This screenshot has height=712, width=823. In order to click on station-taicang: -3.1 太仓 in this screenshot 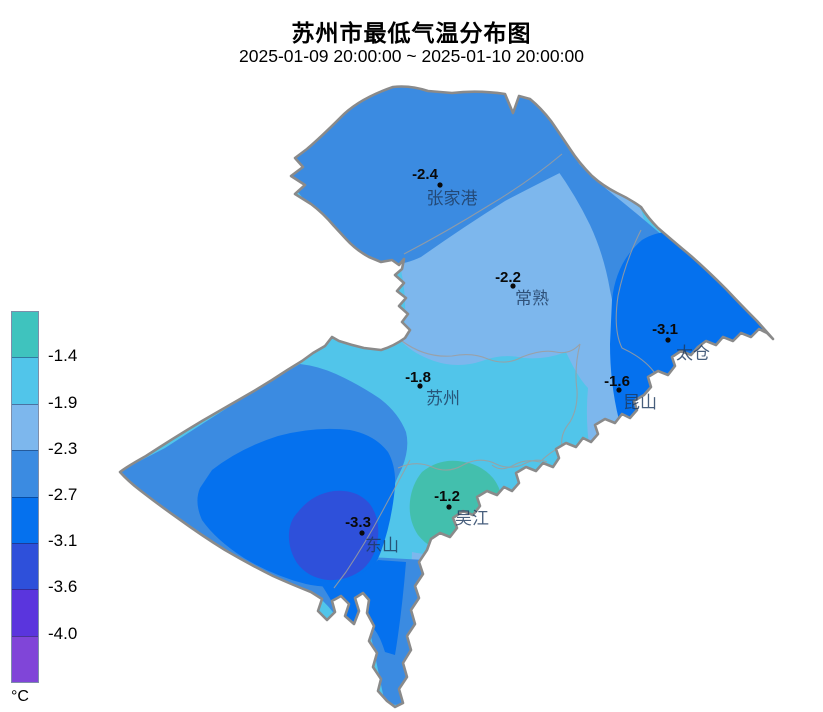, I will do `click(681, 342)`.